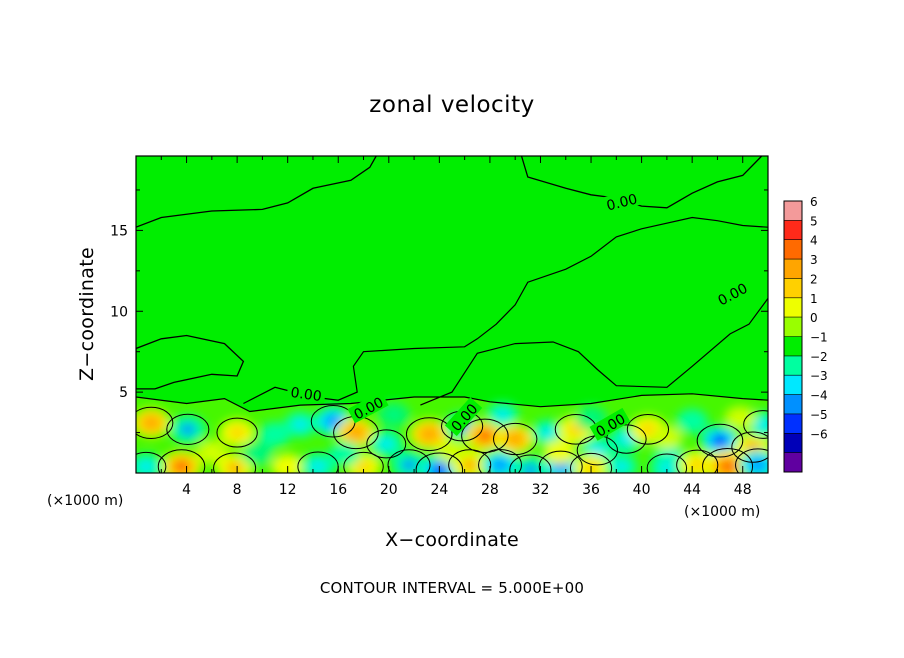 This screenshot has height=658, width=904. Describe the element at coordinates (641, 182) in the screenshot. I see `contour-zero-right` at that location.